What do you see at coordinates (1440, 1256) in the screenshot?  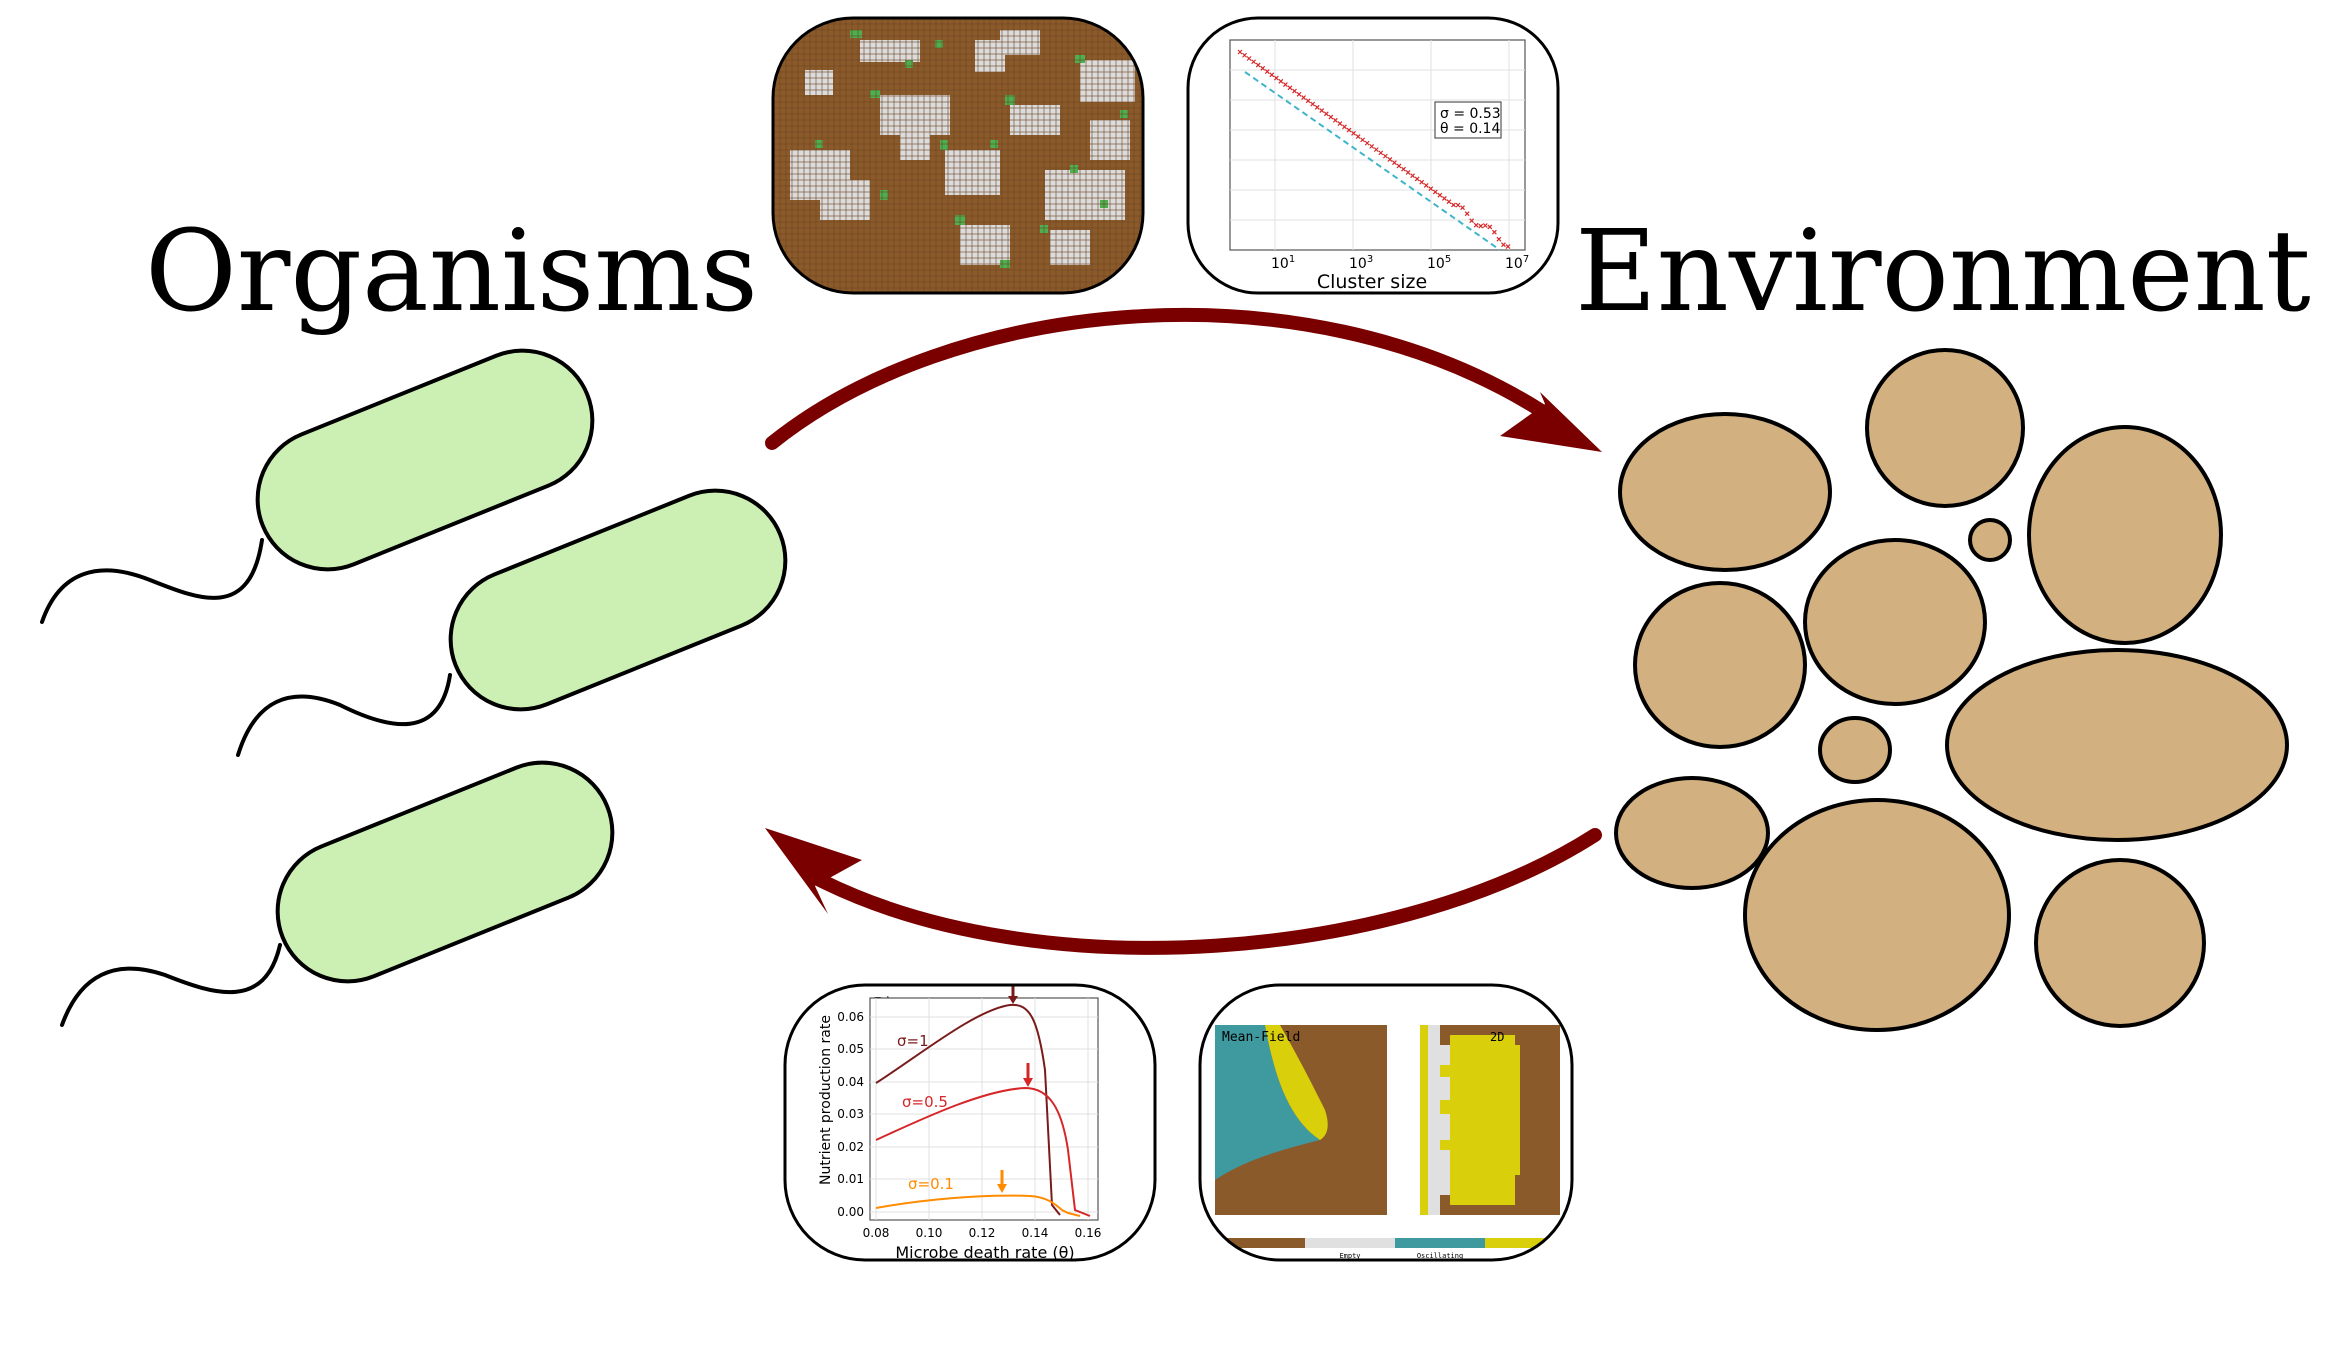 I see `legend-oscillating: Oscillating` at bounding box center [1440, 1256].